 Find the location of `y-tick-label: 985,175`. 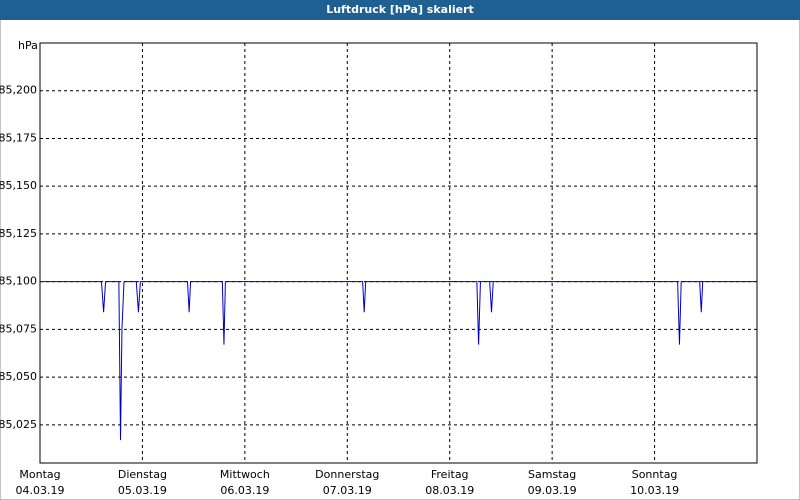

y-tick-label: 985,175 is located at coordinates (18, 137).